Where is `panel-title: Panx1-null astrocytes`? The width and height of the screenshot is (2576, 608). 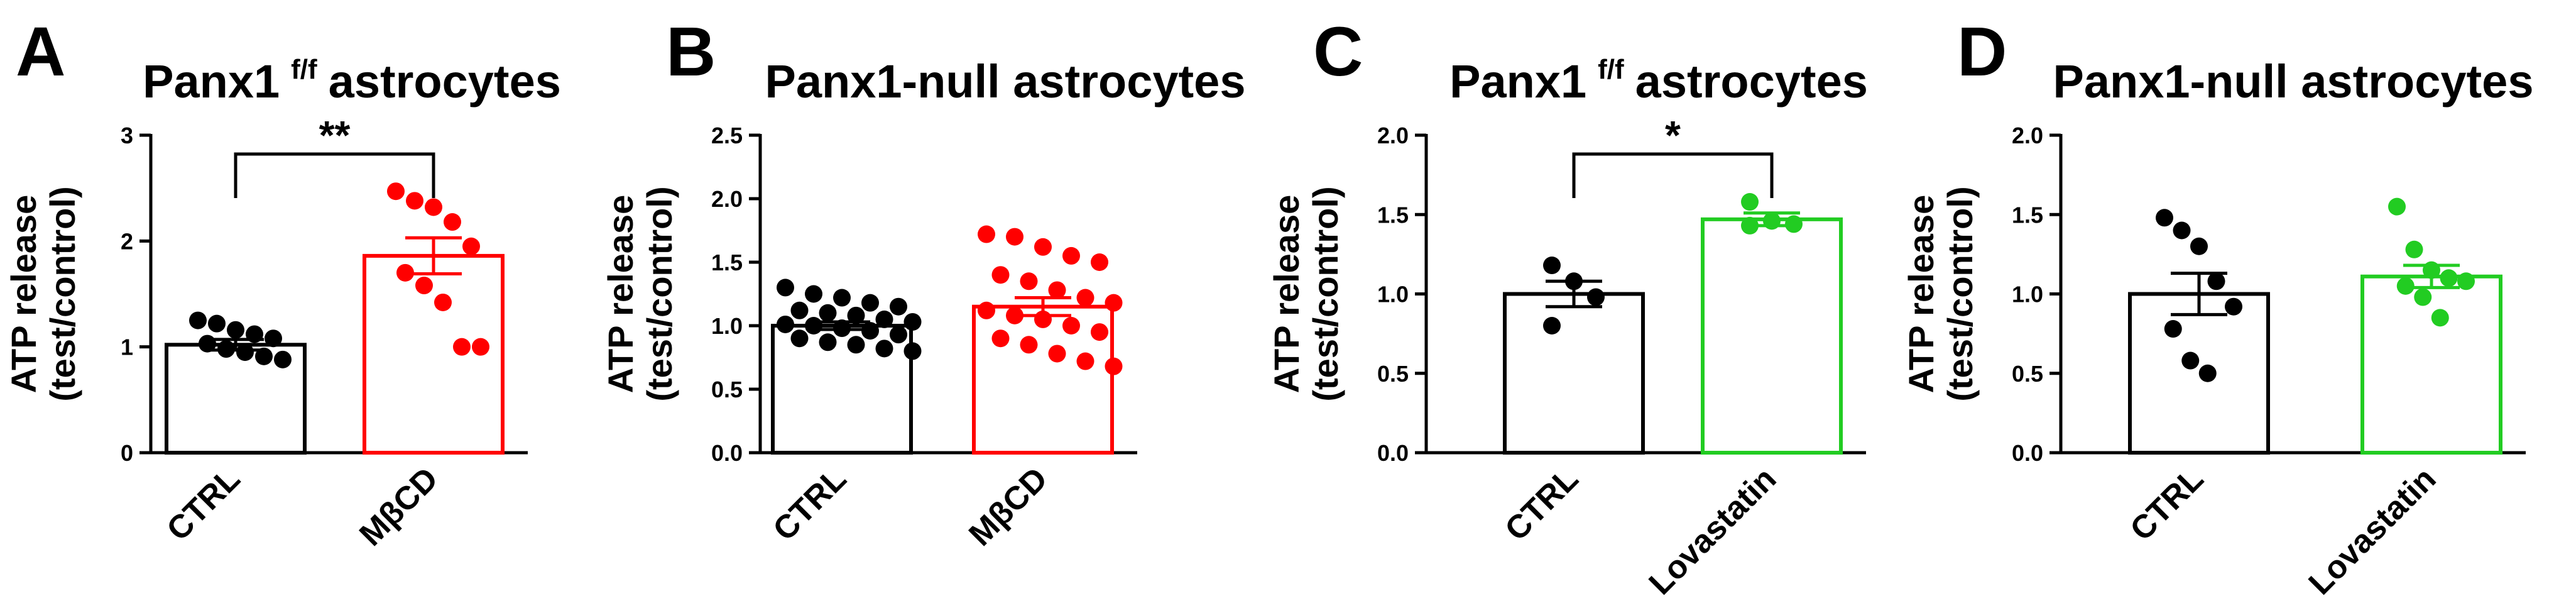 panel-title: Panx1-null astrocytes is located at coordinates (1005, 81).